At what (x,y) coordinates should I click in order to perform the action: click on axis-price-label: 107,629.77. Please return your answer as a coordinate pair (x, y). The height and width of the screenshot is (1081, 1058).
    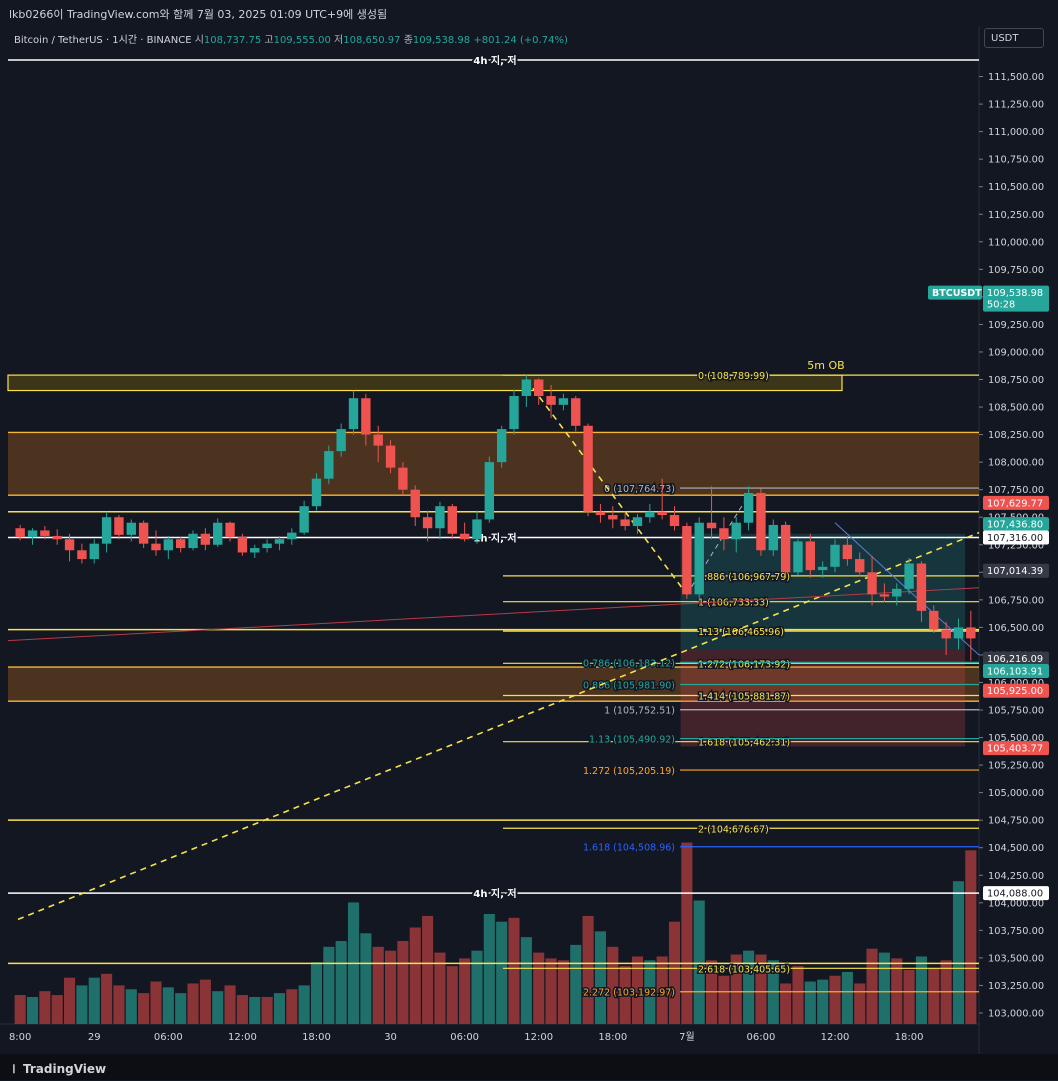
    Looking at the image, I should click on (1015, 503).